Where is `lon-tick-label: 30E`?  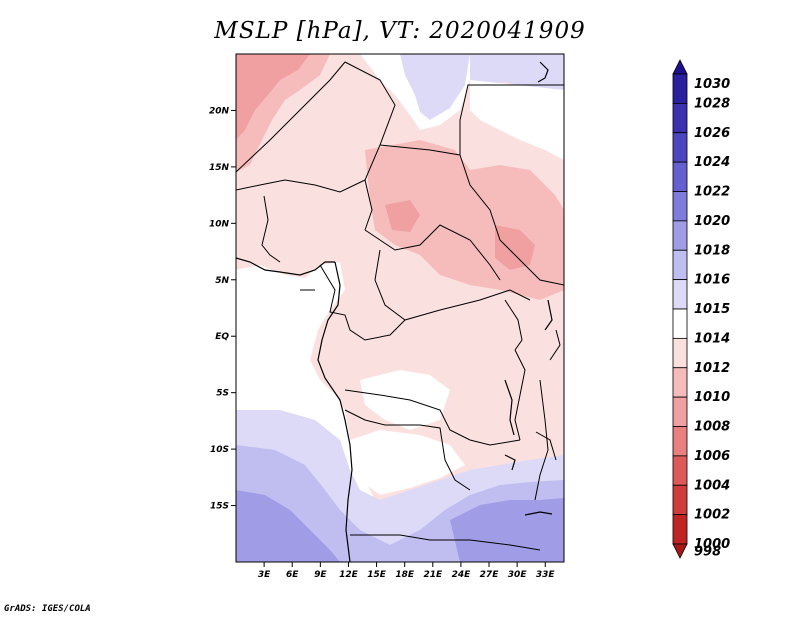 lon-tick-label: 30E is located at coordinates (518, 575).